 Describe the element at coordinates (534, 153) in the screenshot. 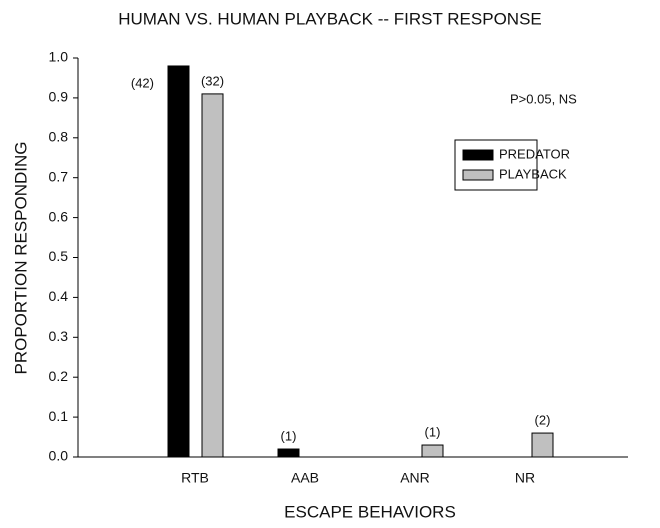

I see `legend-label: PREDATOR` at that location.